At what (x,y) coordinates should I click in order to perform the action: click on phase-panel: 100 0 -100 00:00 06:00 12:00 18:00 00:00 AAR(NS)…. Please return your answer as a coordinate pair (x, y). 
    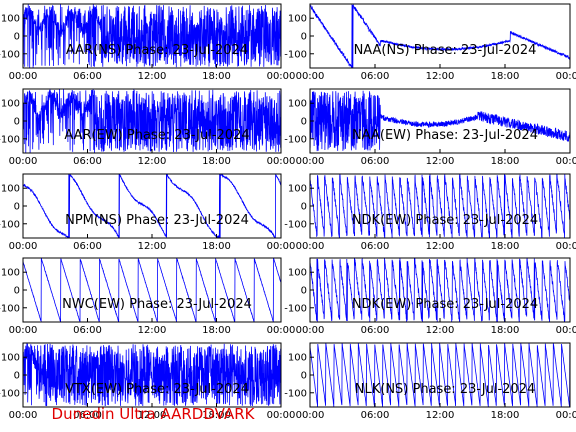
    Looking at the image, I should click on (148, 42).